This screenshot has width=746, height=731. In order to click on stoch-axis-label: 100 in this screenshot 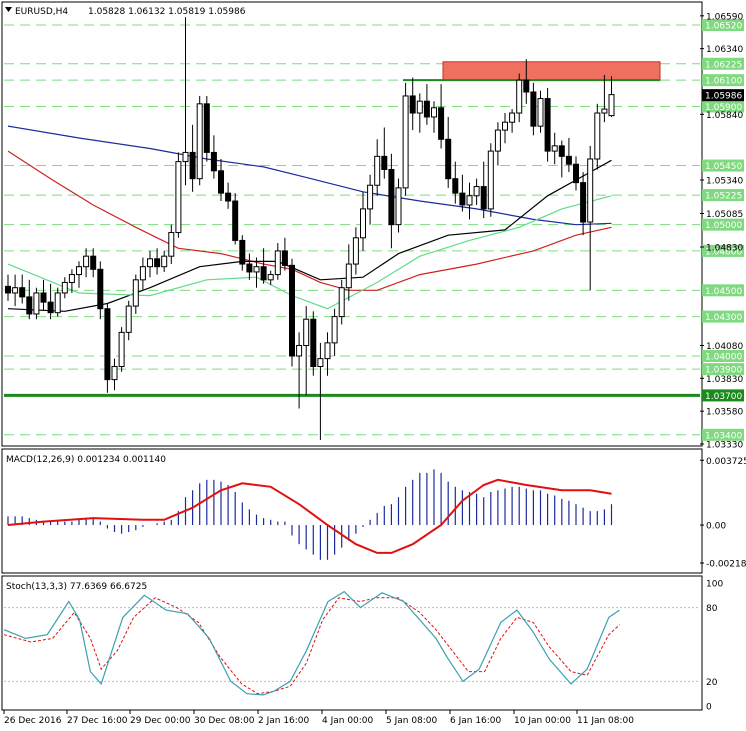, I will do `click(714, 585)`.